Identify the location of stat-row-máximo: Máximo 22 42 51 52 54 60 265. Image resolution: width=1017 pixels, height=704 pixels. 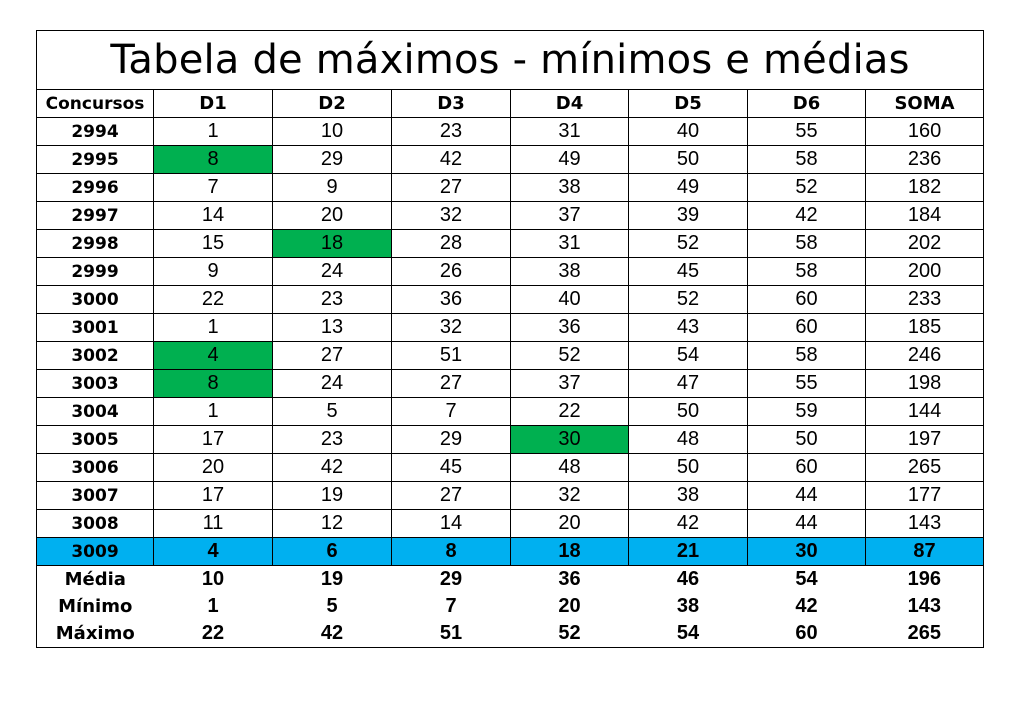
(510, 634).